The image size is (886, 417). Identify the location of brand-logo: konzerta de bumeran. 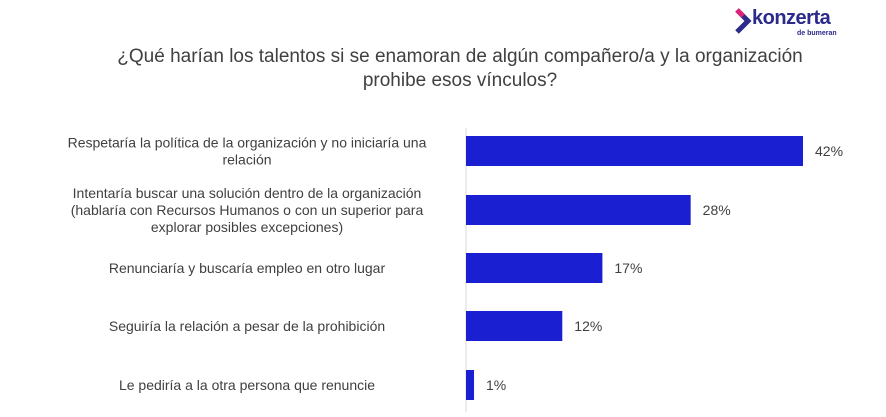
(794, 25).